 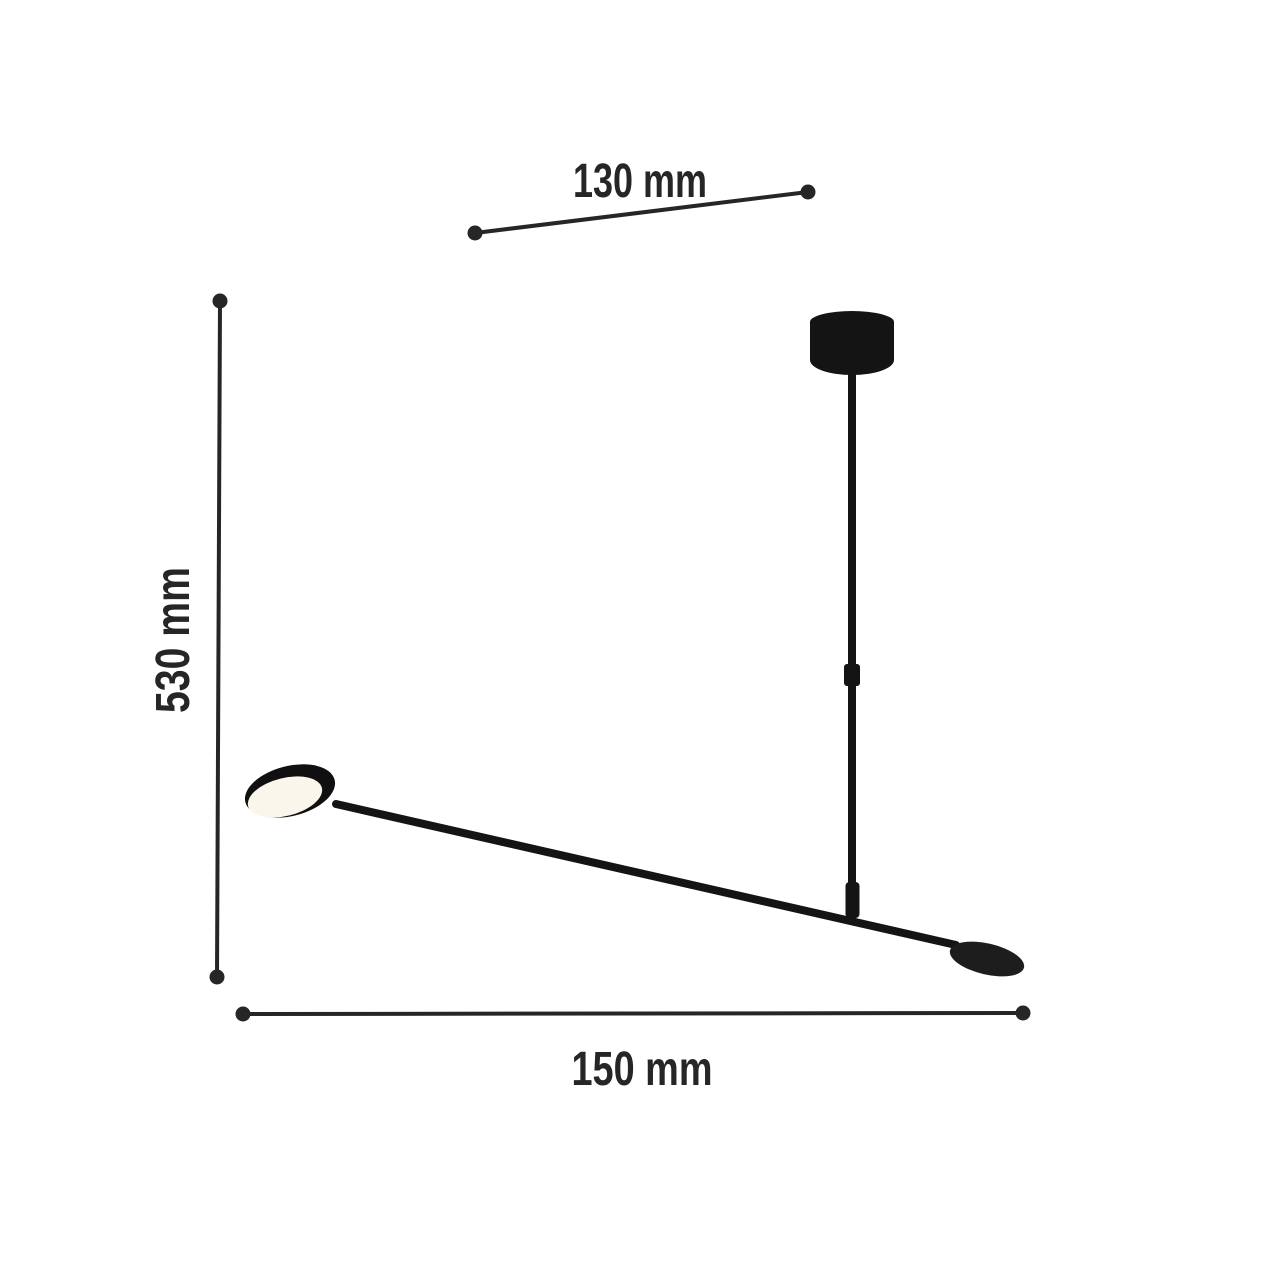 I want to click on dimension-top-width: 130 mm, so click(x=641, y=198).